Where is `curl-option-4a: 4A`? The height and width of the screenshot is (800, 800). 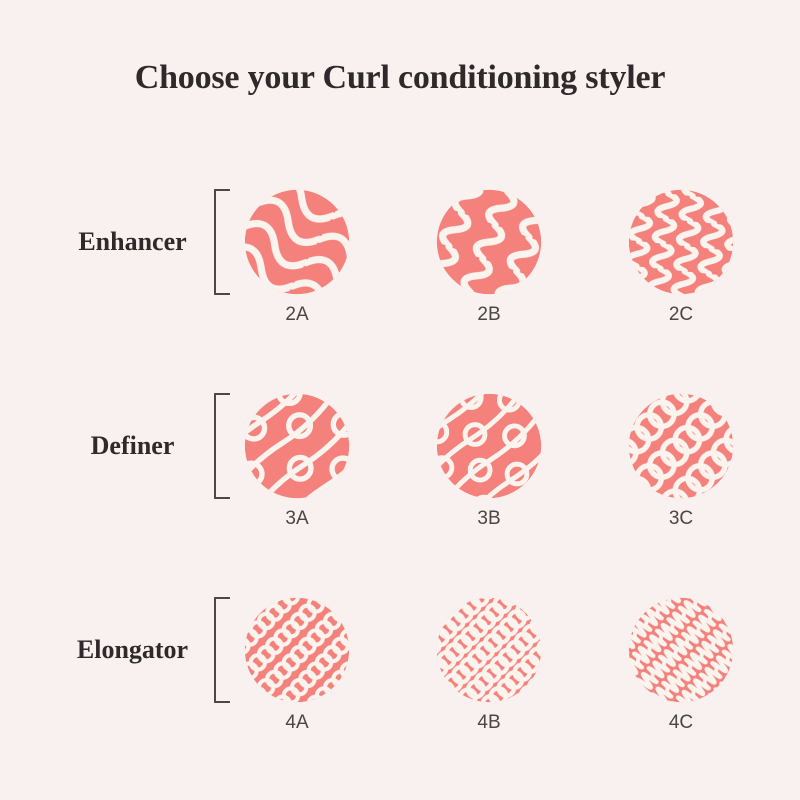
curl-option-4a: 4A is located at coordinates (297, 665).